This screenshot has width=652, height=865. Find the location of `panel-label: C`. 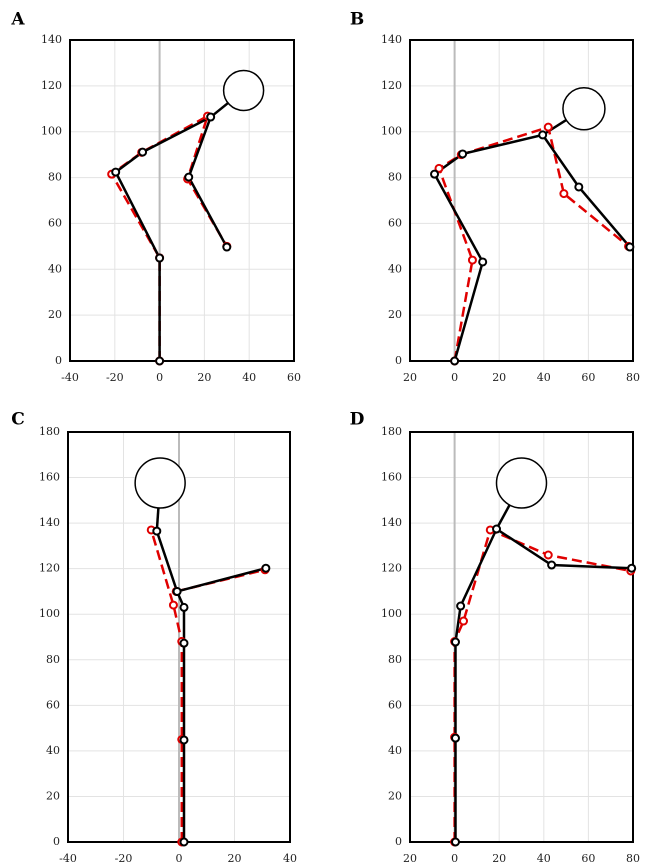

panel-label: C is located at coordinates (18, 420).